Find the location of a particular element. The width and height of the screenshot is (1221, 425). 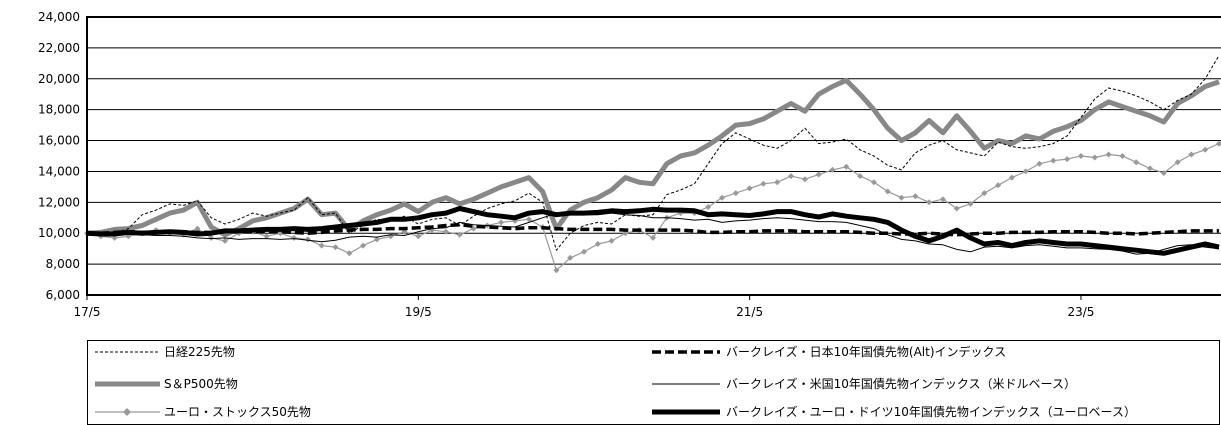

y-tick-label: 24,000 is located at coordinates (59, 17).